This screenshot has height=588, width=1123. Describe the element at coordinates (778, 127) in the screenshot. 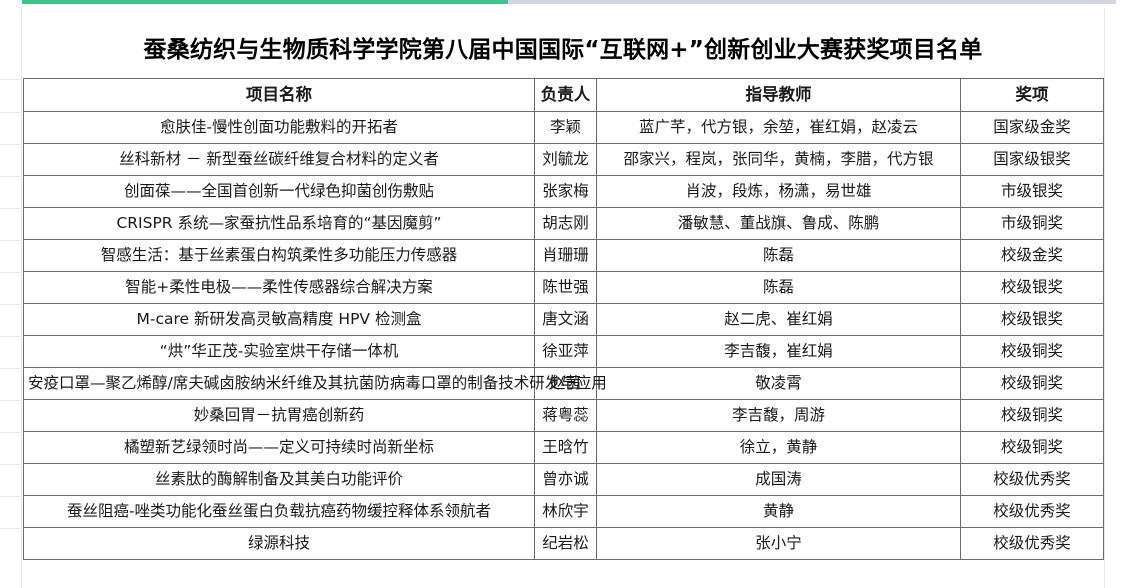

I see `cell-teachers: 蓝广芊，代方银，余堃，崔红娟，赵凌云` at that location.